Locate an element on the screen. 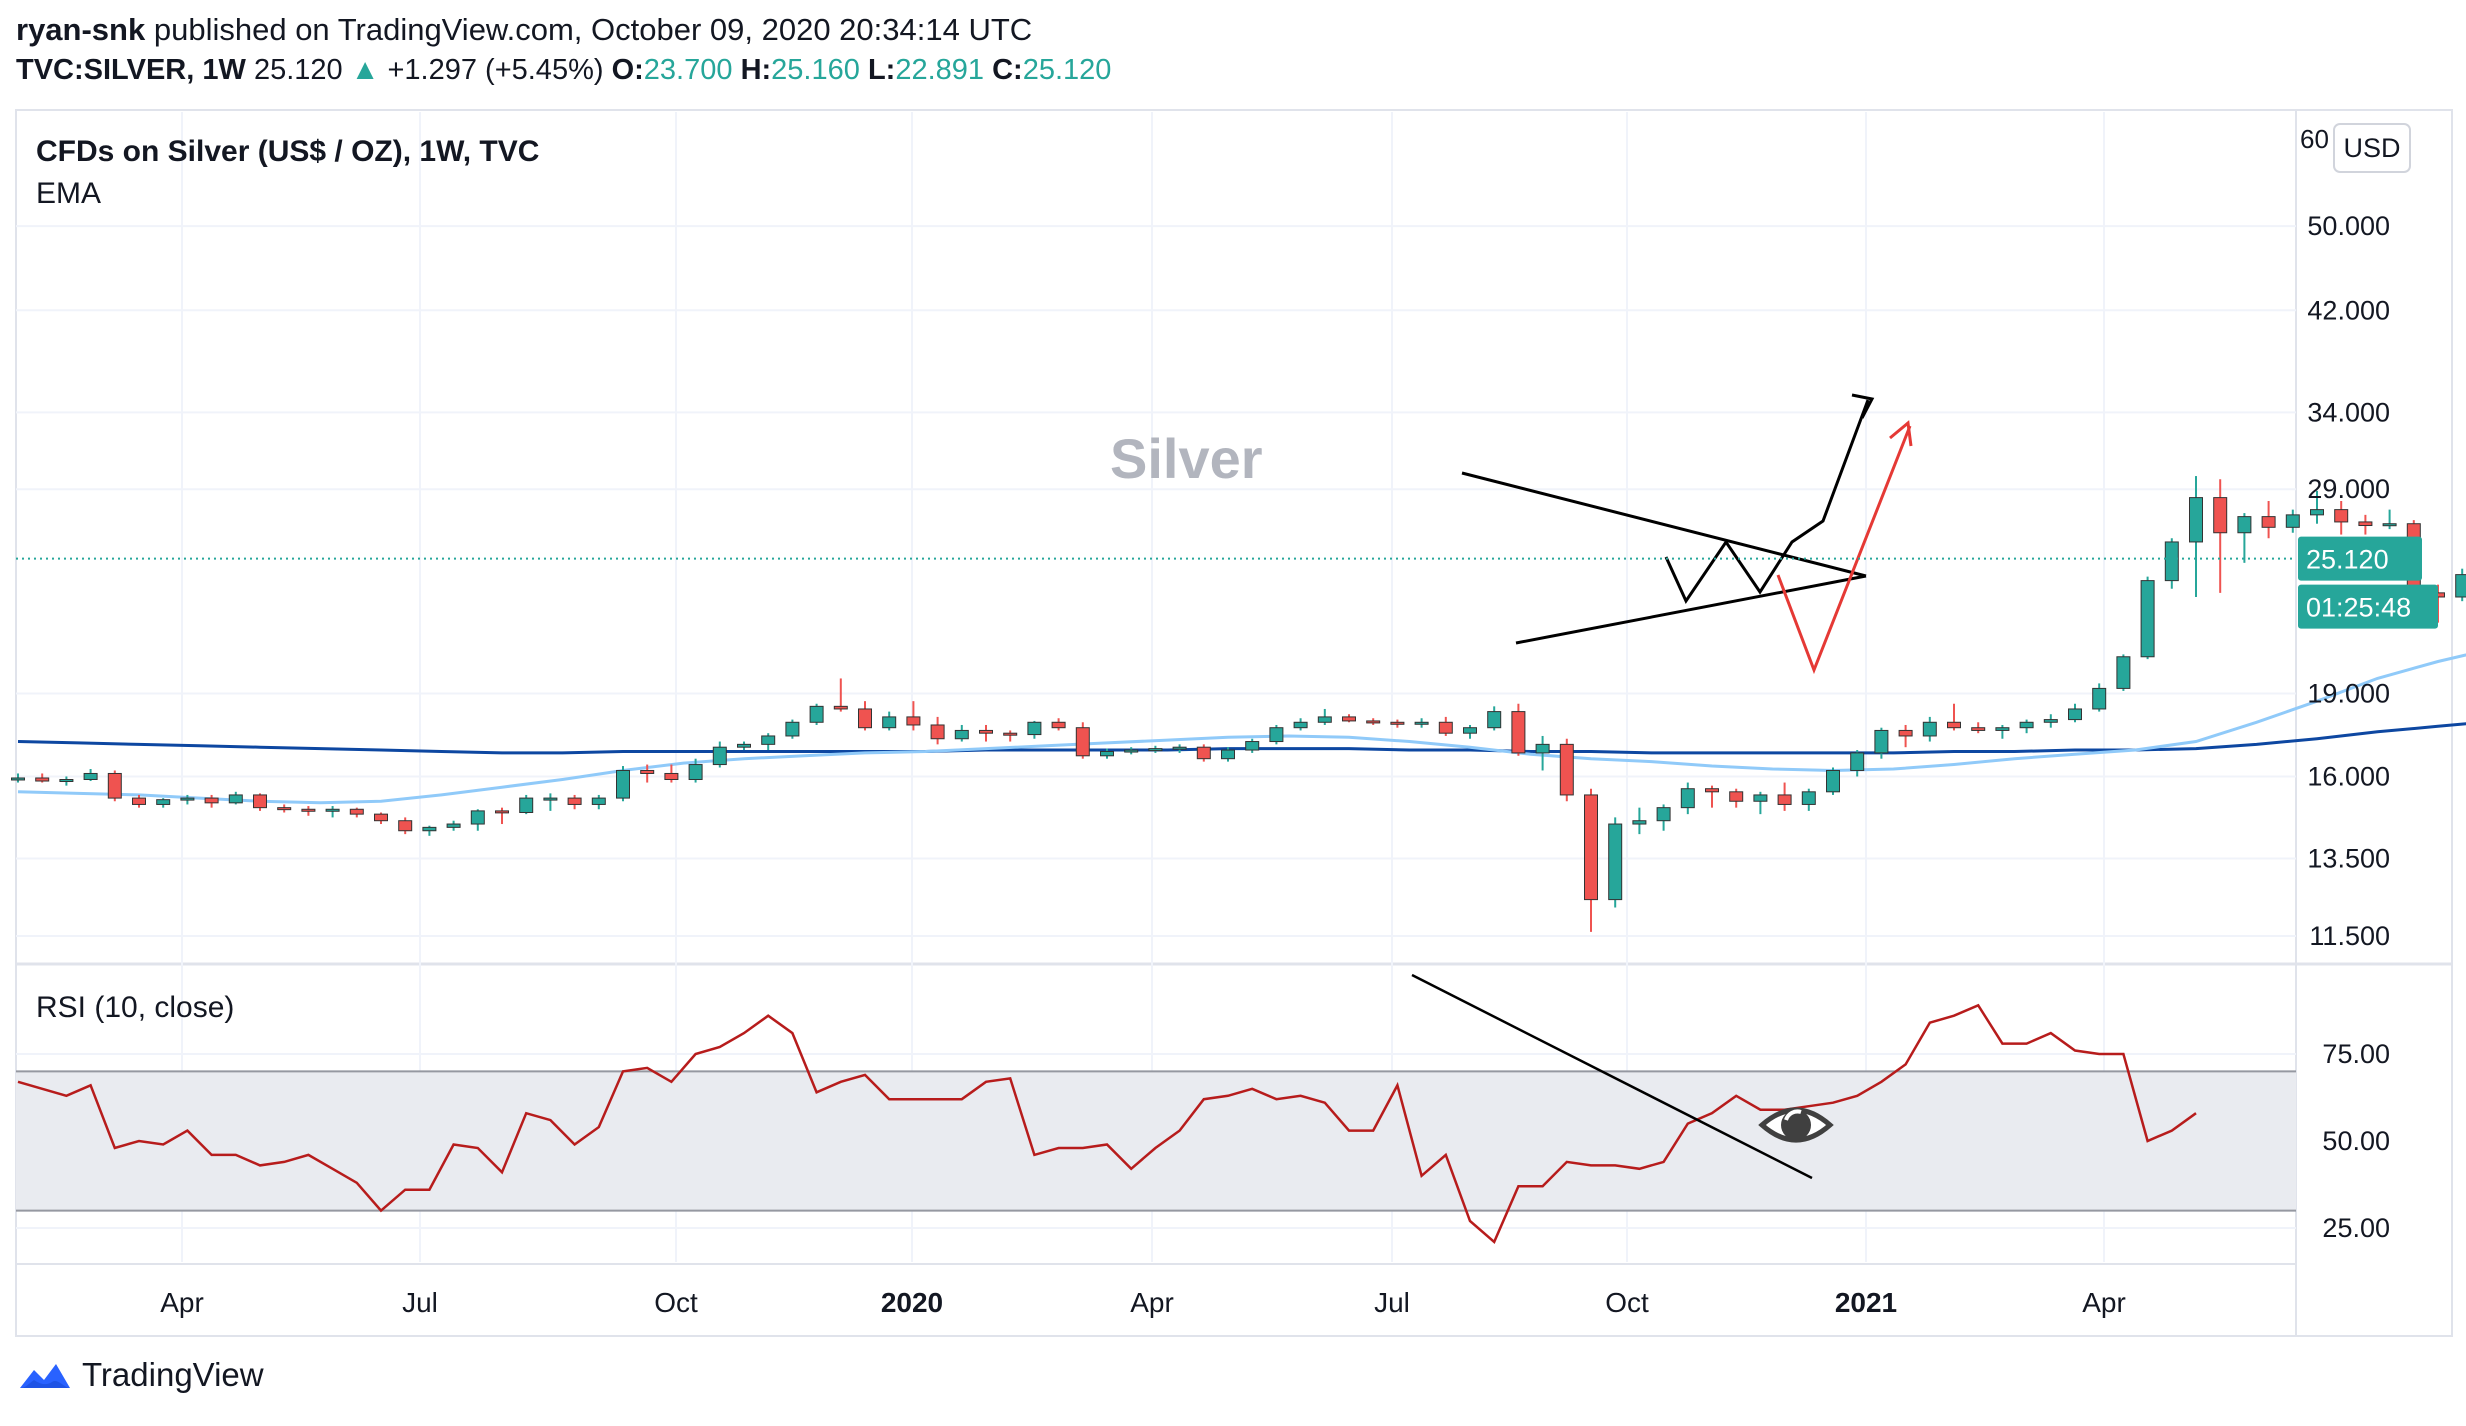  eye-icon is located at coordinates (1796, 1125).